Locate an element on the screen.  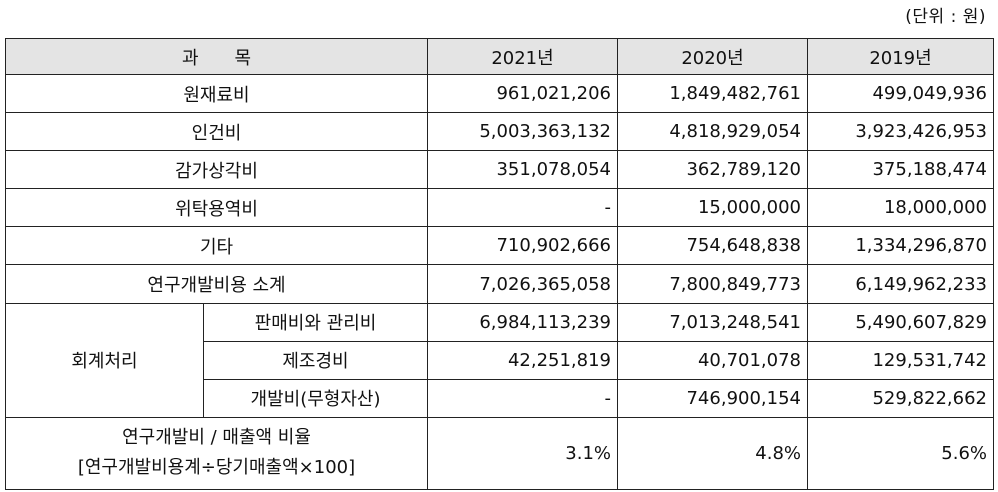
cell-value: 42,251,819 is located at coordinates (522, 360).